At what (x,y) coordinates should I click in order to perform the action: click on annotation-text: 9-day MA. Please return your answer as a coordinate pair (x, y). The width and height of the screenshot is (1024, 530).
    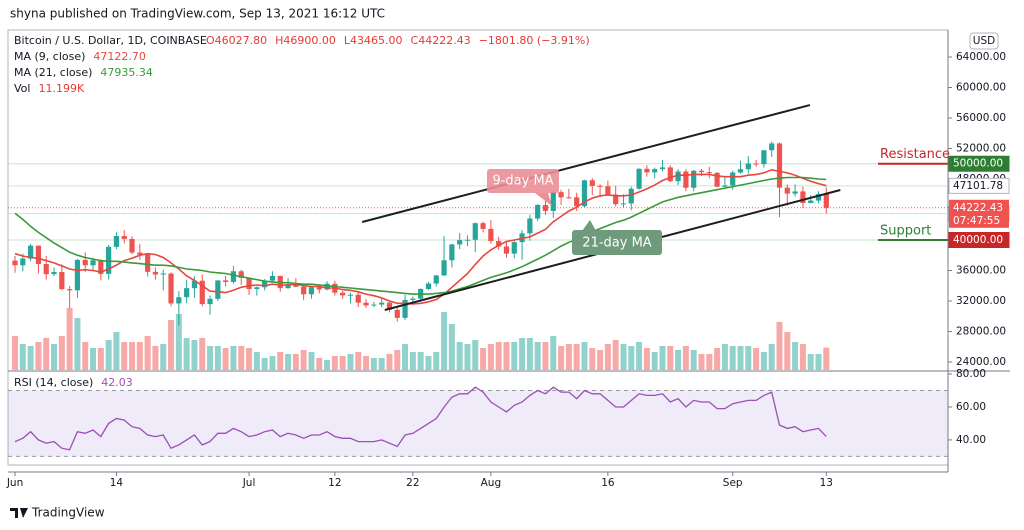
    Looking at the image, I should click on (522, 181).